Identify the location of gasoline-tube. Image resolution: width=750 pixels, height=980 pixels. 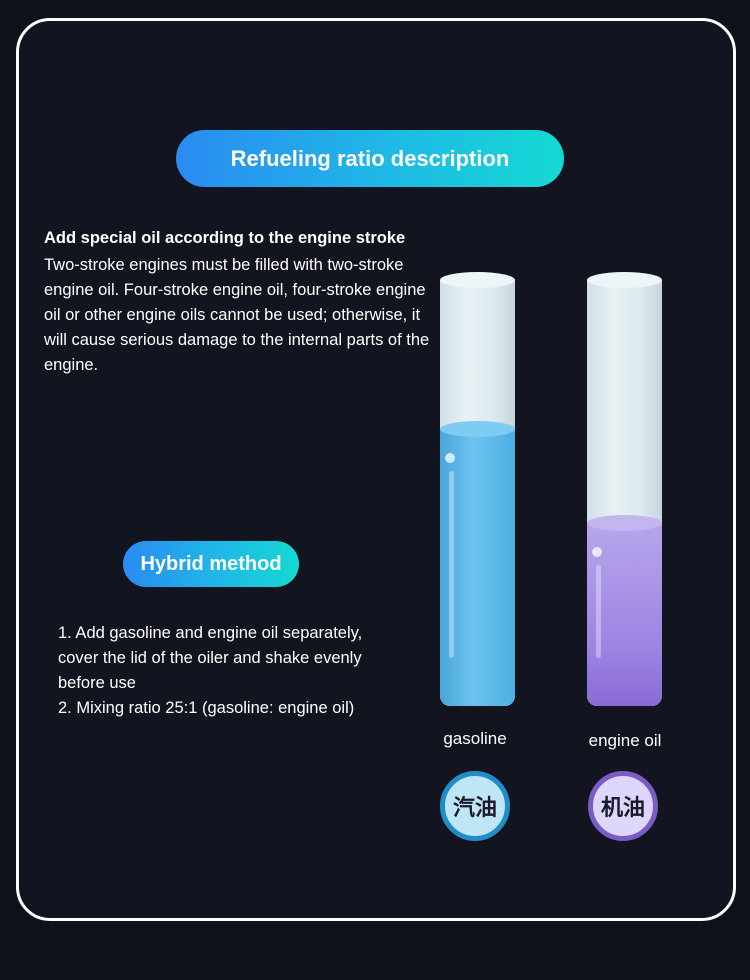
(477, 489).